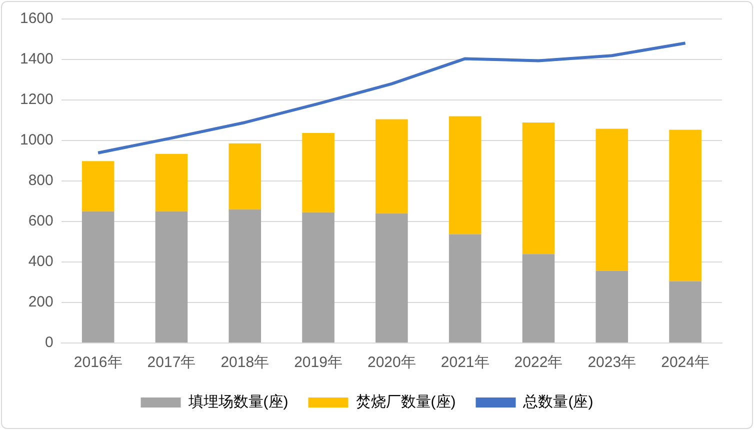 Image resolution: width=754 pixels, height=430 pixels. Describe the element at coordinates (49, 343) in the screenshot. I see `y-tick-label: 0` at that location.